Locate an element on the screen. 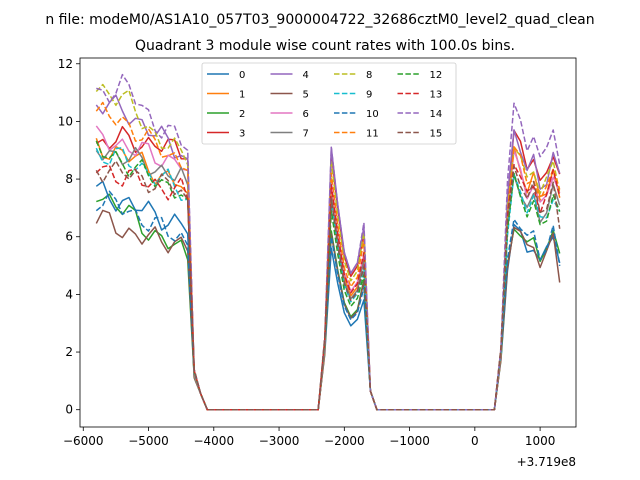  x-tick-label: −4000 is located at coordinates (213, 441).